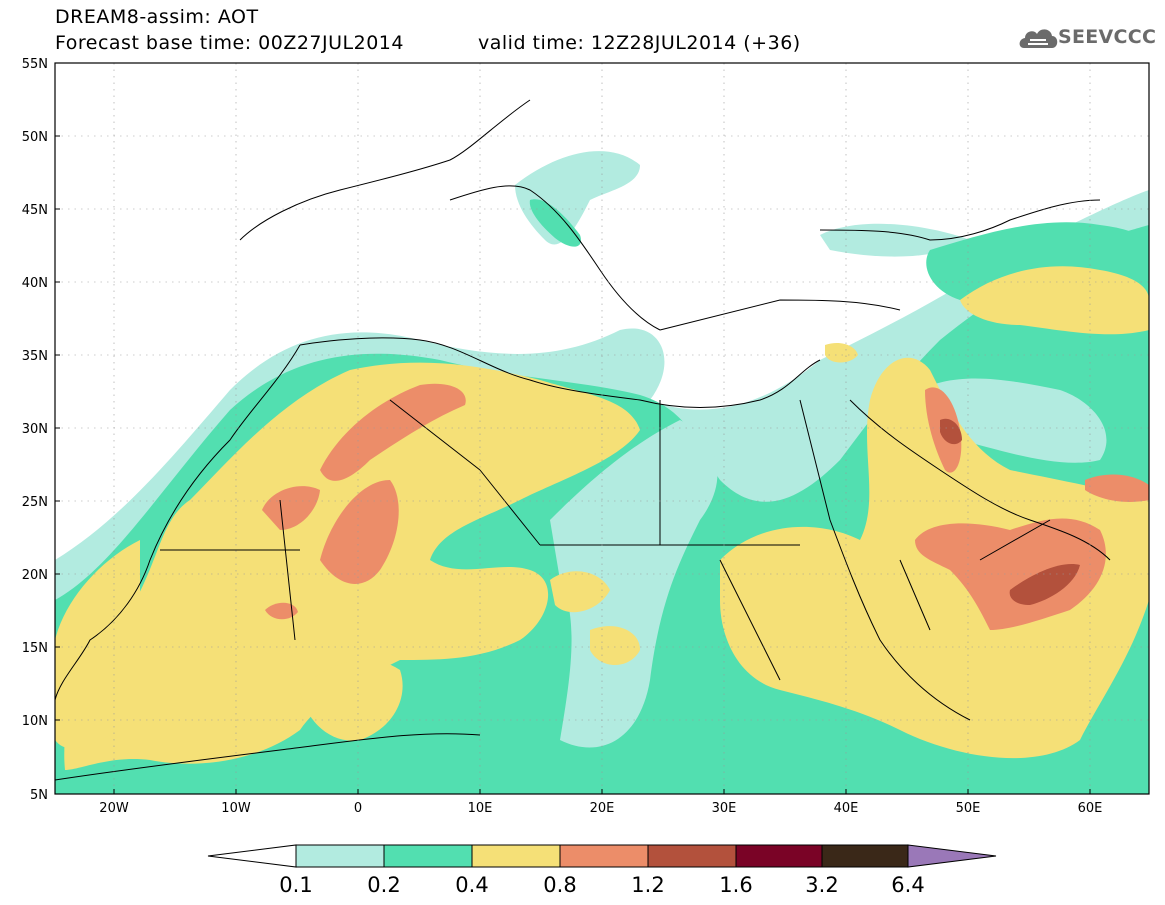 Image resolution: width=1165 pixels, height=905 pixels. Describe the element at coordinates (895, 240) in the screenshot. I see `aot-contour-light-caspian` at that location.